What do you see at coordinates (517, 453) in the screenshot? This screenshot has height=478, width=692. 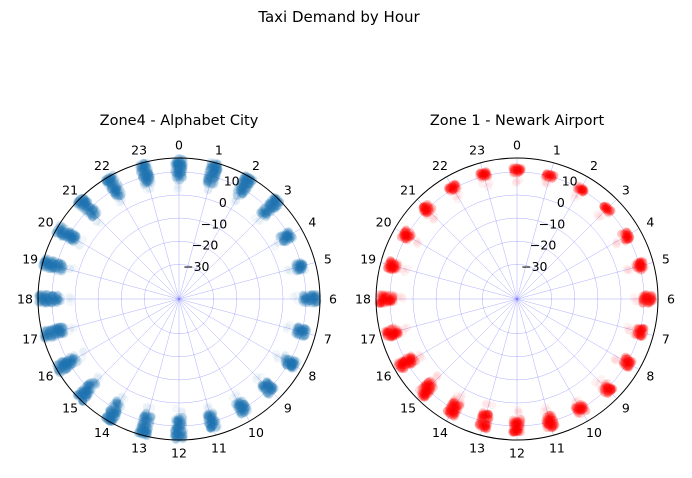 I see `theta-tick-label: 12` at bounding box center [517, 453].